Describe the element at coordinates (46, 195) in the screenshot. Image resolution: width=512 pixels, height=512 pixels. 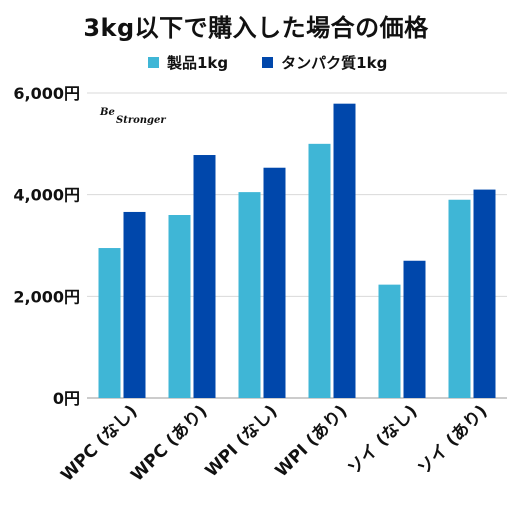
I see `y-tick-label: 4,000円` at that location.